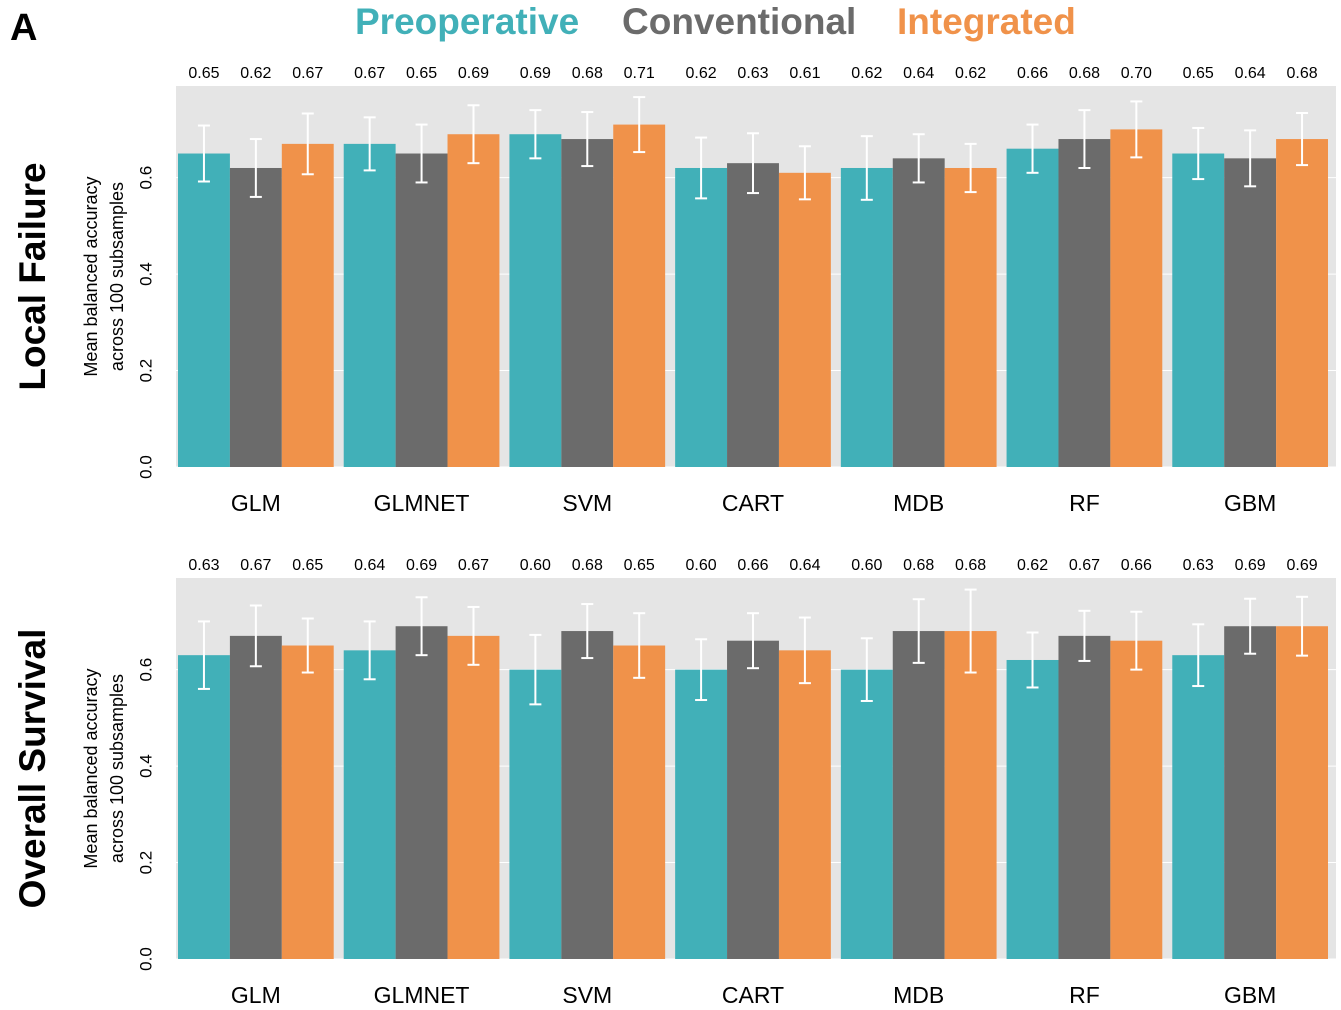 This screenshot has height=1010, width=1341. Describe the element at coordinates (1198, 565) in the screenshot. I see `value-label: 0.63` at that location.